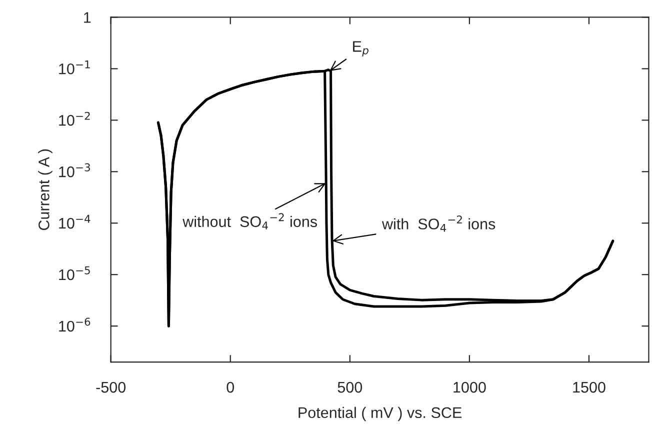 This screenshot has width=652, height=431. I want to click on y-axis-title: Current ( A ), so click(45, 189).